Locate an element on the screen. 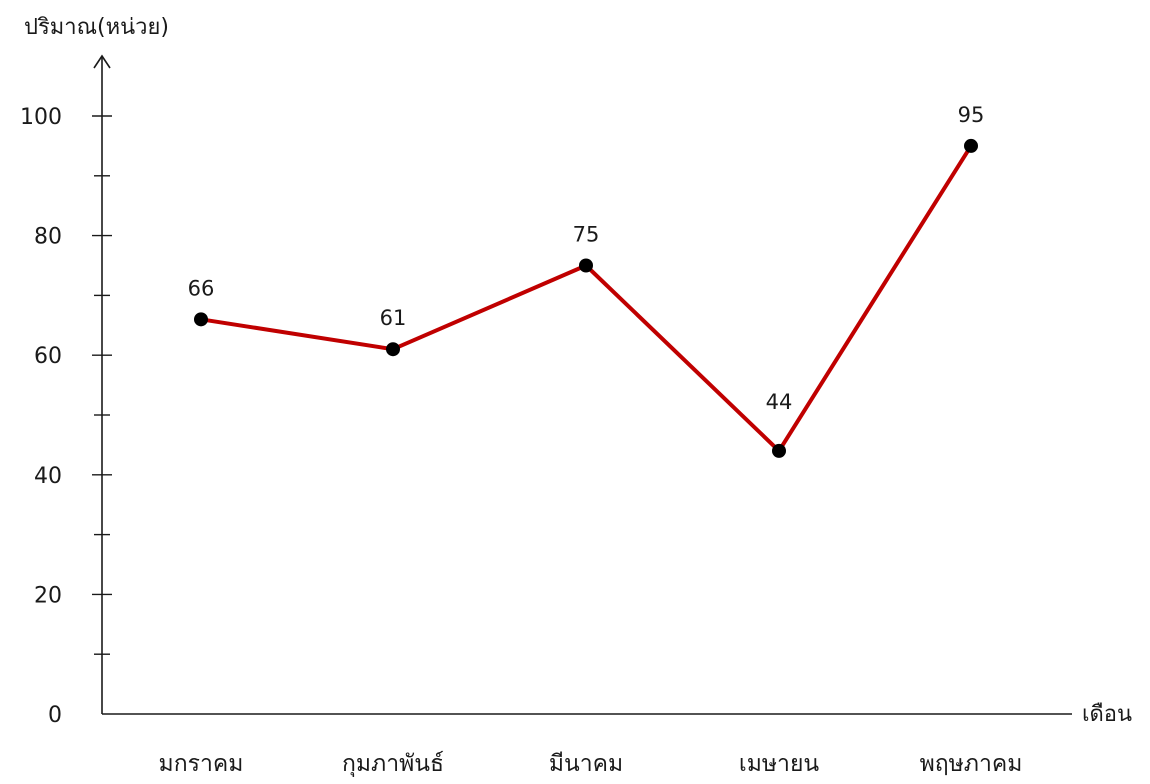 This screenshot has height=784, width=1150. x-axis-title: เดือน is located at coordinates (1107, 714).